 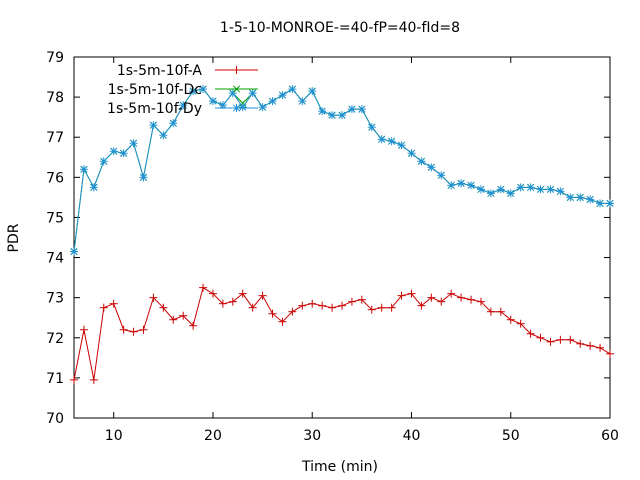 What do you see at coordinates (55, 339) in the screenshot?
I see `y-tick-label: 72` at bounding box center [55, 339].